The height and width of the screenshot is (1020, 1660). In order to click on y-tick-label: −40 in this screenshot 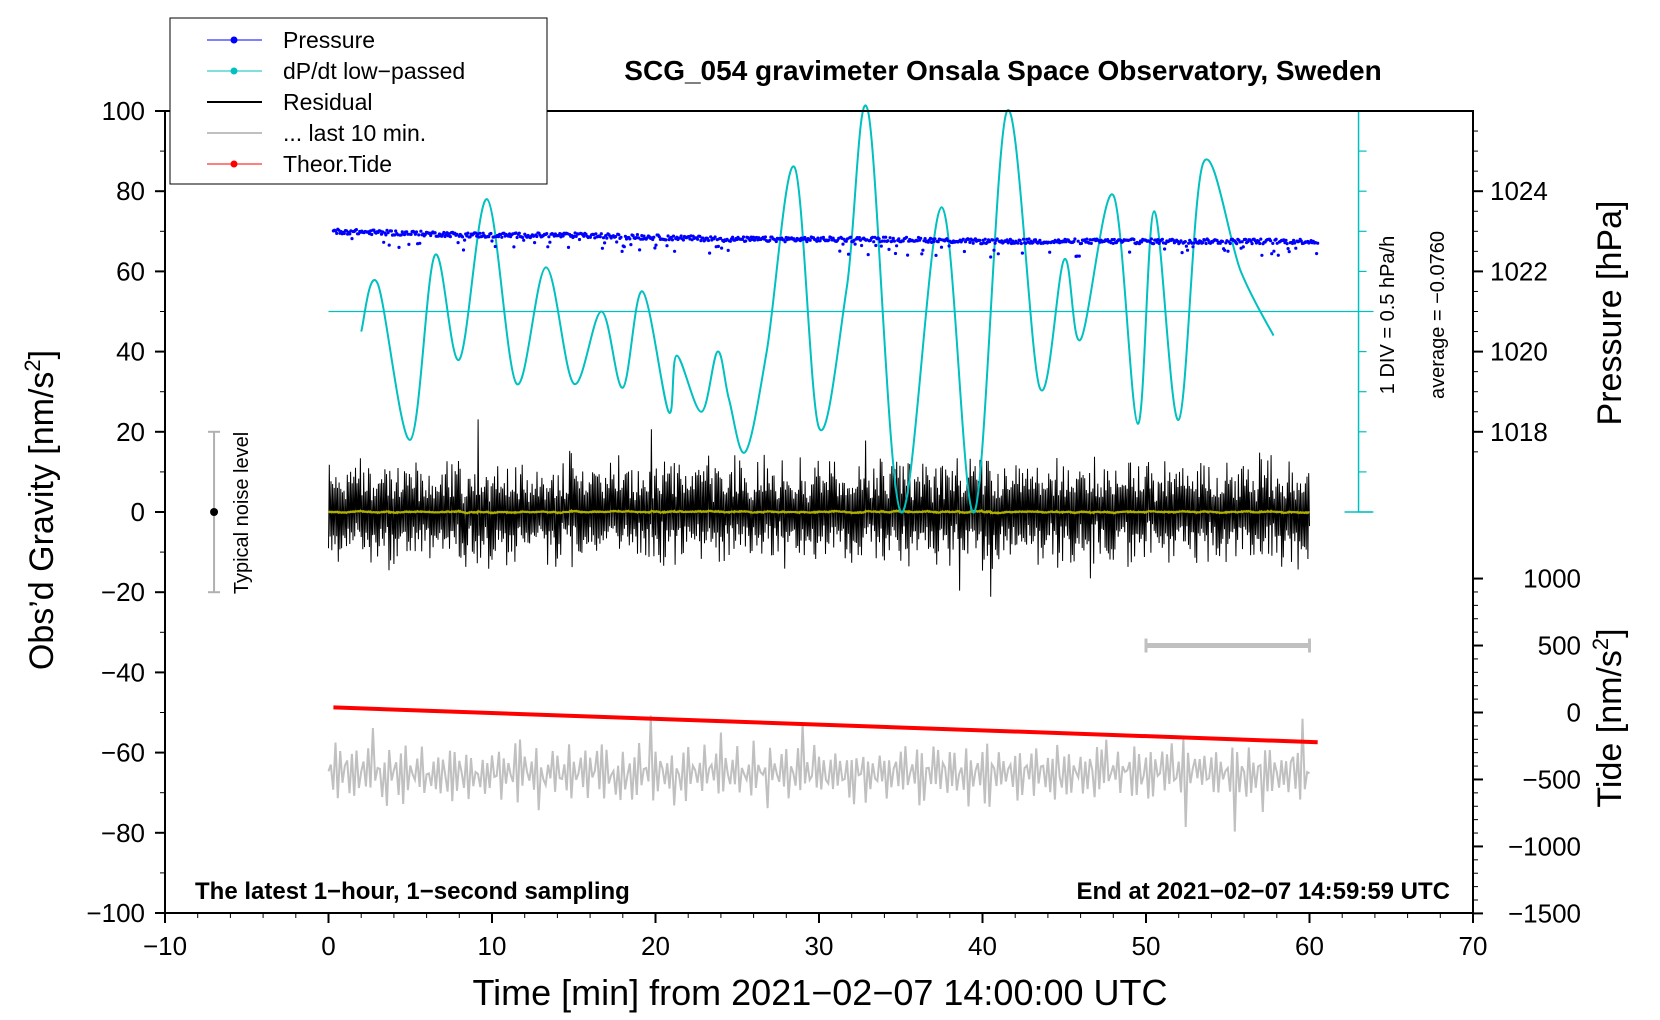, I will do `click(123, 672)`.